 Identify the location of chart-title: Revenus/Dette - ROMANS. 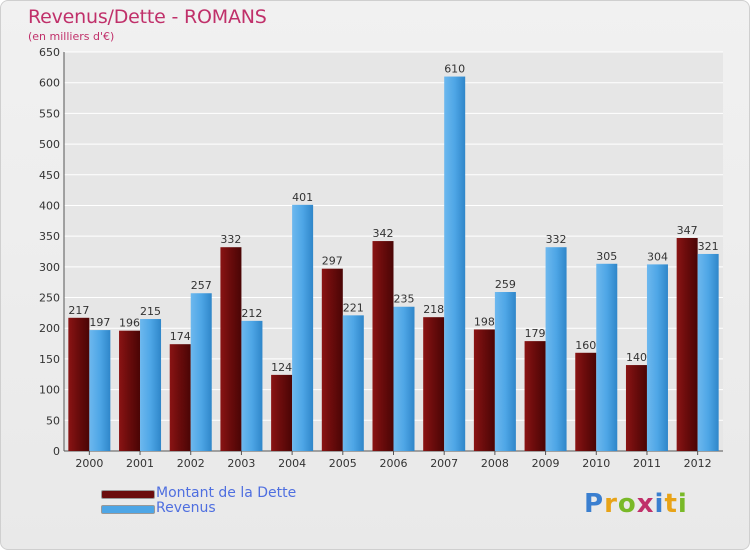
(147, 17).